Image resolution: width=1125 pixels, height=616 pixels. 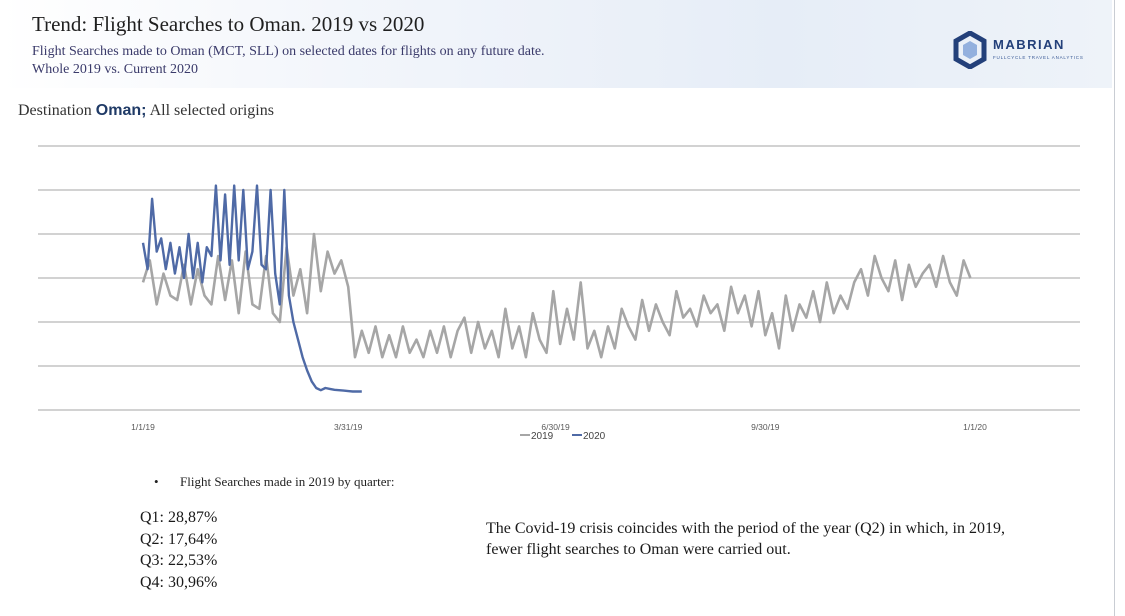 What do you see at coordinates (970, 50) in the screenshot?
I see `hexagon-logo-icon` at bounding box center [970, 50].